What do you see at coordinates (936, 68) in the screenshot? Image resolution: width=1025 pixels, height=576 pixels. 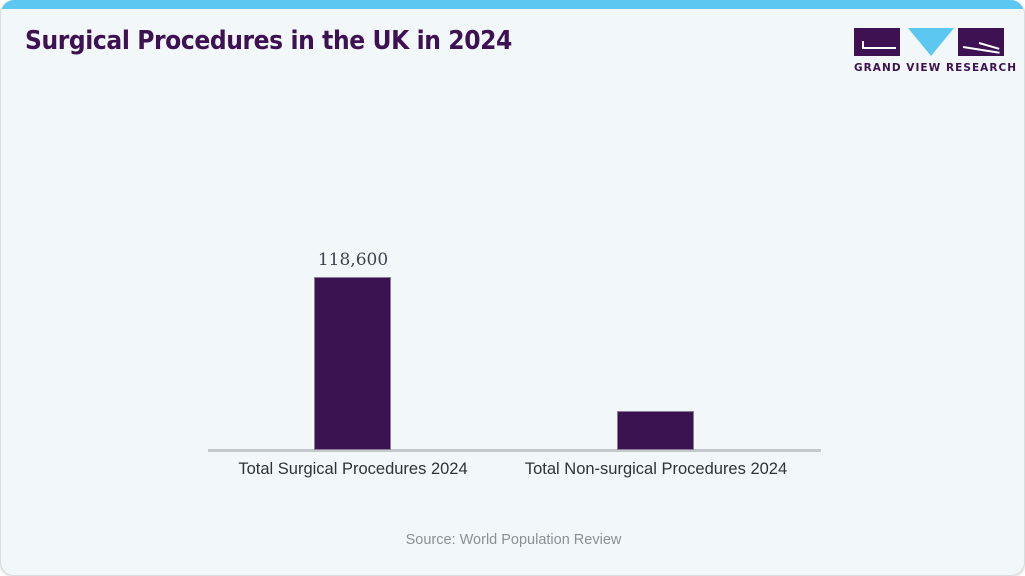 I see `logo-wordmark: GRAND VIEW RESEARCH` at bounding box center [936, 68].